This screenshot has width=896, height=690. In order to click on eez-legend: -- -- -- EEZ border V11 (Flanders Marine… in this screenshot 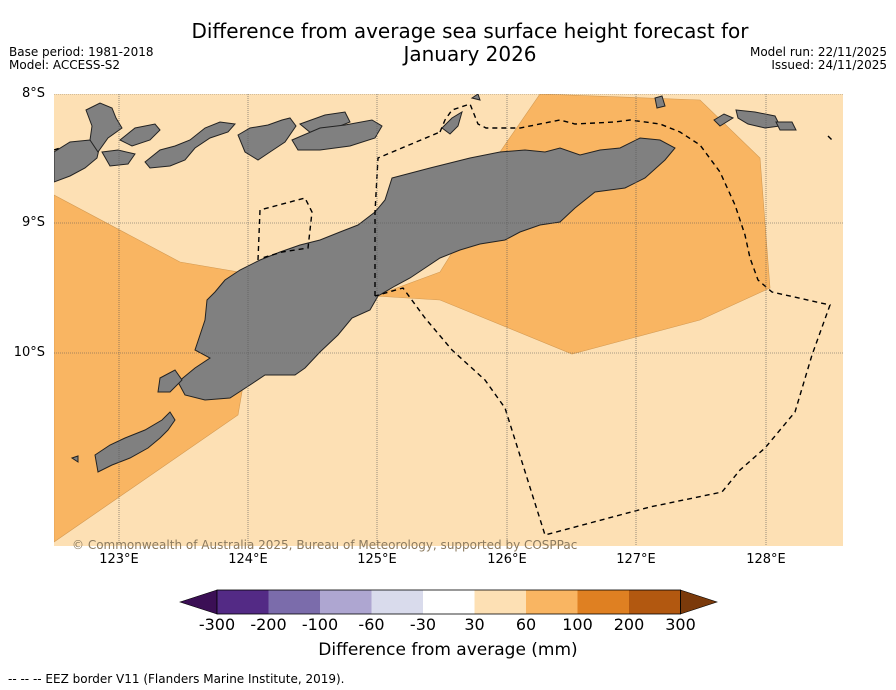, I will do `click(176, 679)`.